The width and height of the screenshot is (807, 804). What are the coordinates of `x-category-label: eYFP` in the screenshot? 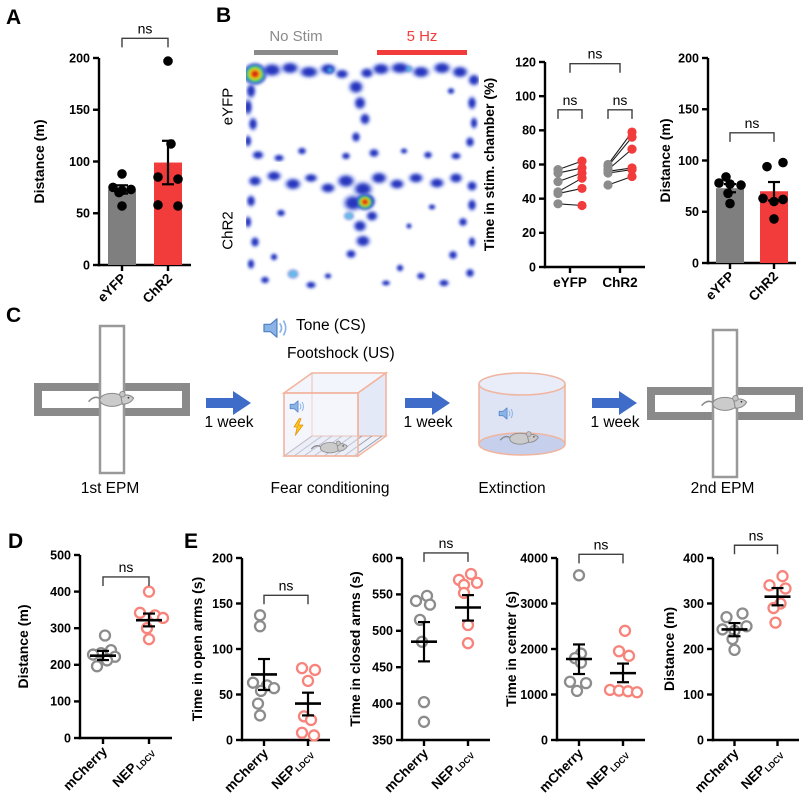 It's located at (720, 286).